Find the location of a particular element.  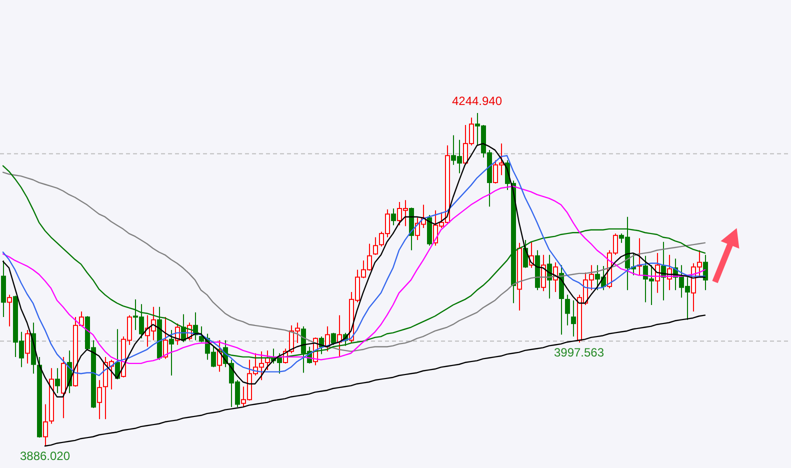

annotation: 4244.940 is located at coordinates (477, 101).